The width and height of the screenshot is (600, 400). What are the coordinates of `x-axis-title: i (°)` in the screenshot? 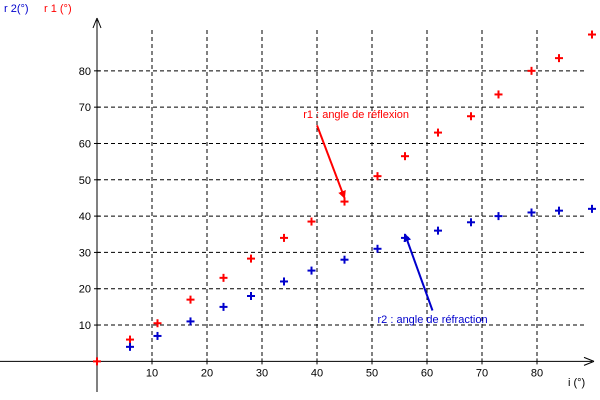 It's located at (576, 383).